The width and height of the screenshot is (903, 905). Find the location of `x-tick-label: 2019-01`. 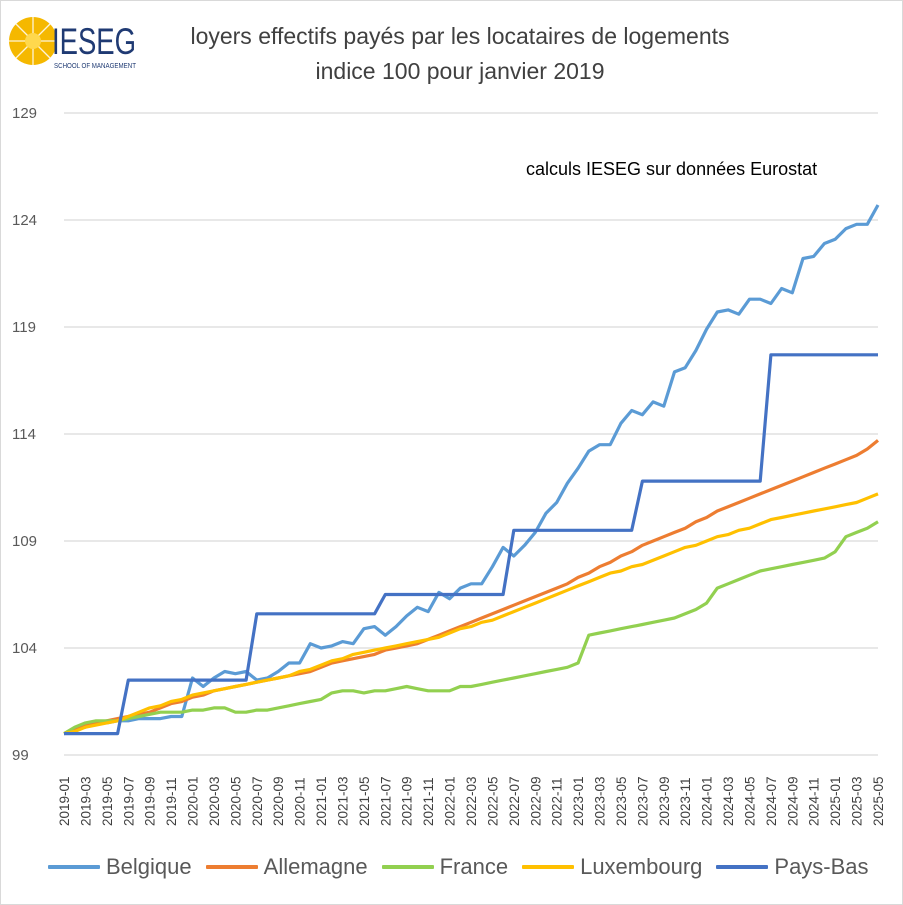

x-tick-label: 2019-01 is located at coordinates (64, 801).